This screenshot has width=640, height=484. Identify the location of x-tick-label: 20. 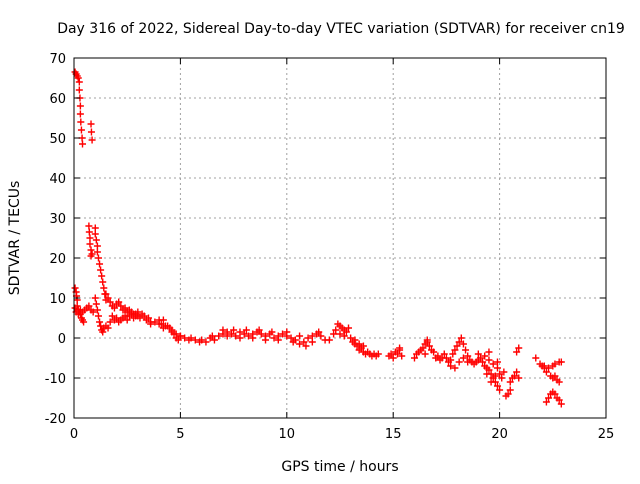
(499, 434).